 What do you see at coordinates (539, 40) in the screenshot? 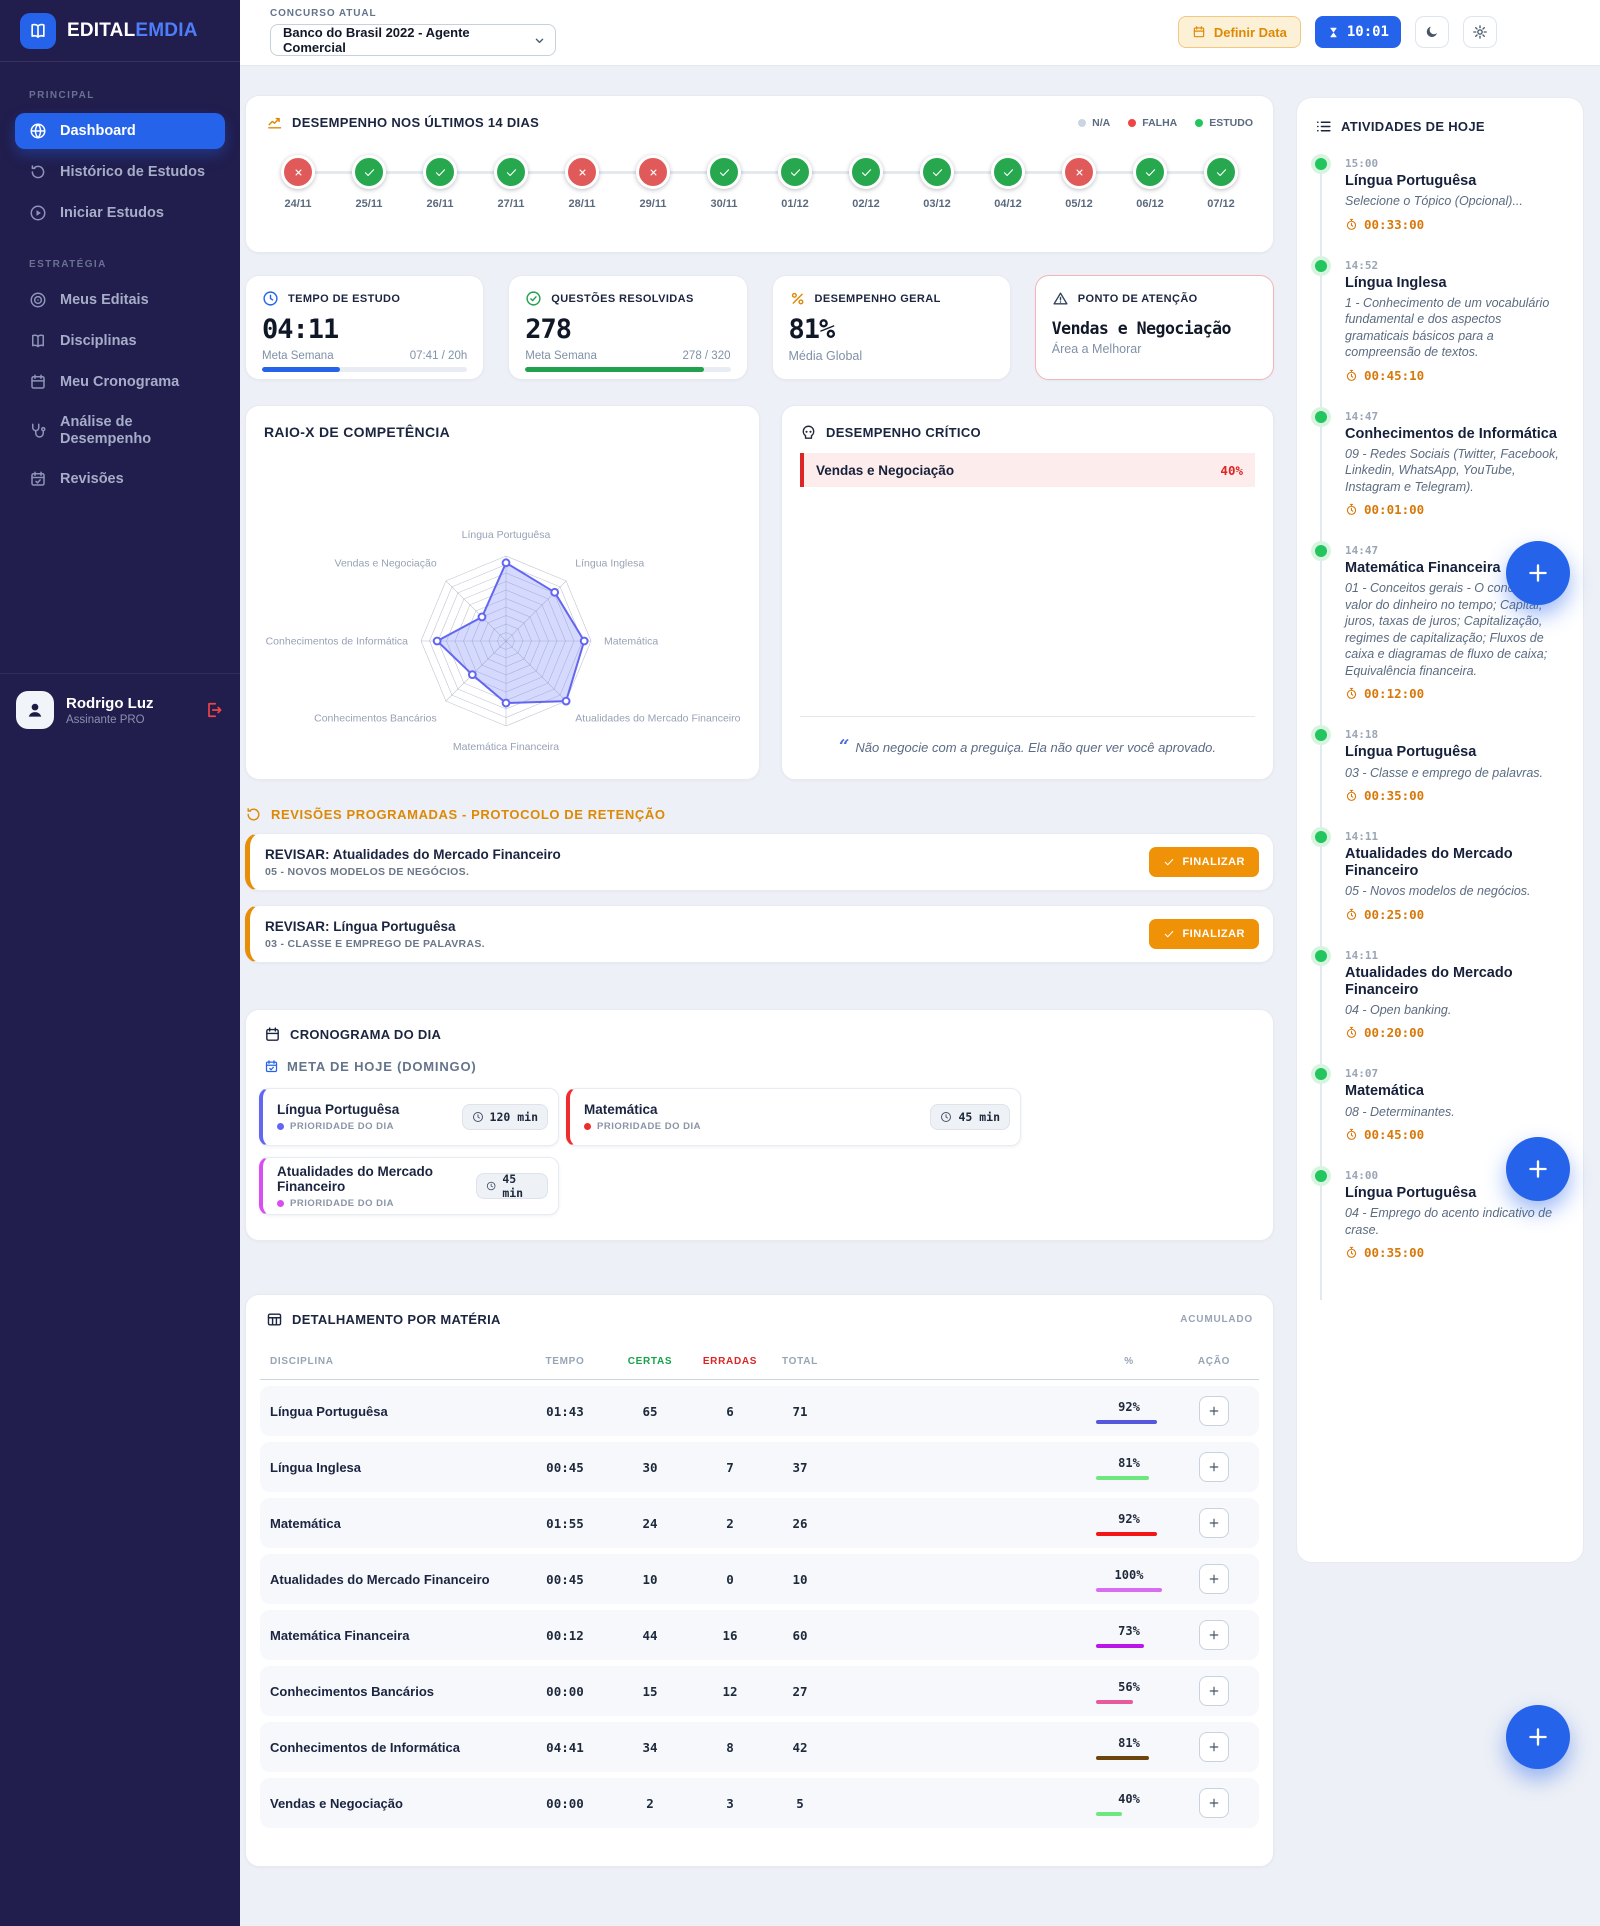
I see `chevron-down-icon` at bounding box center [539, 40].